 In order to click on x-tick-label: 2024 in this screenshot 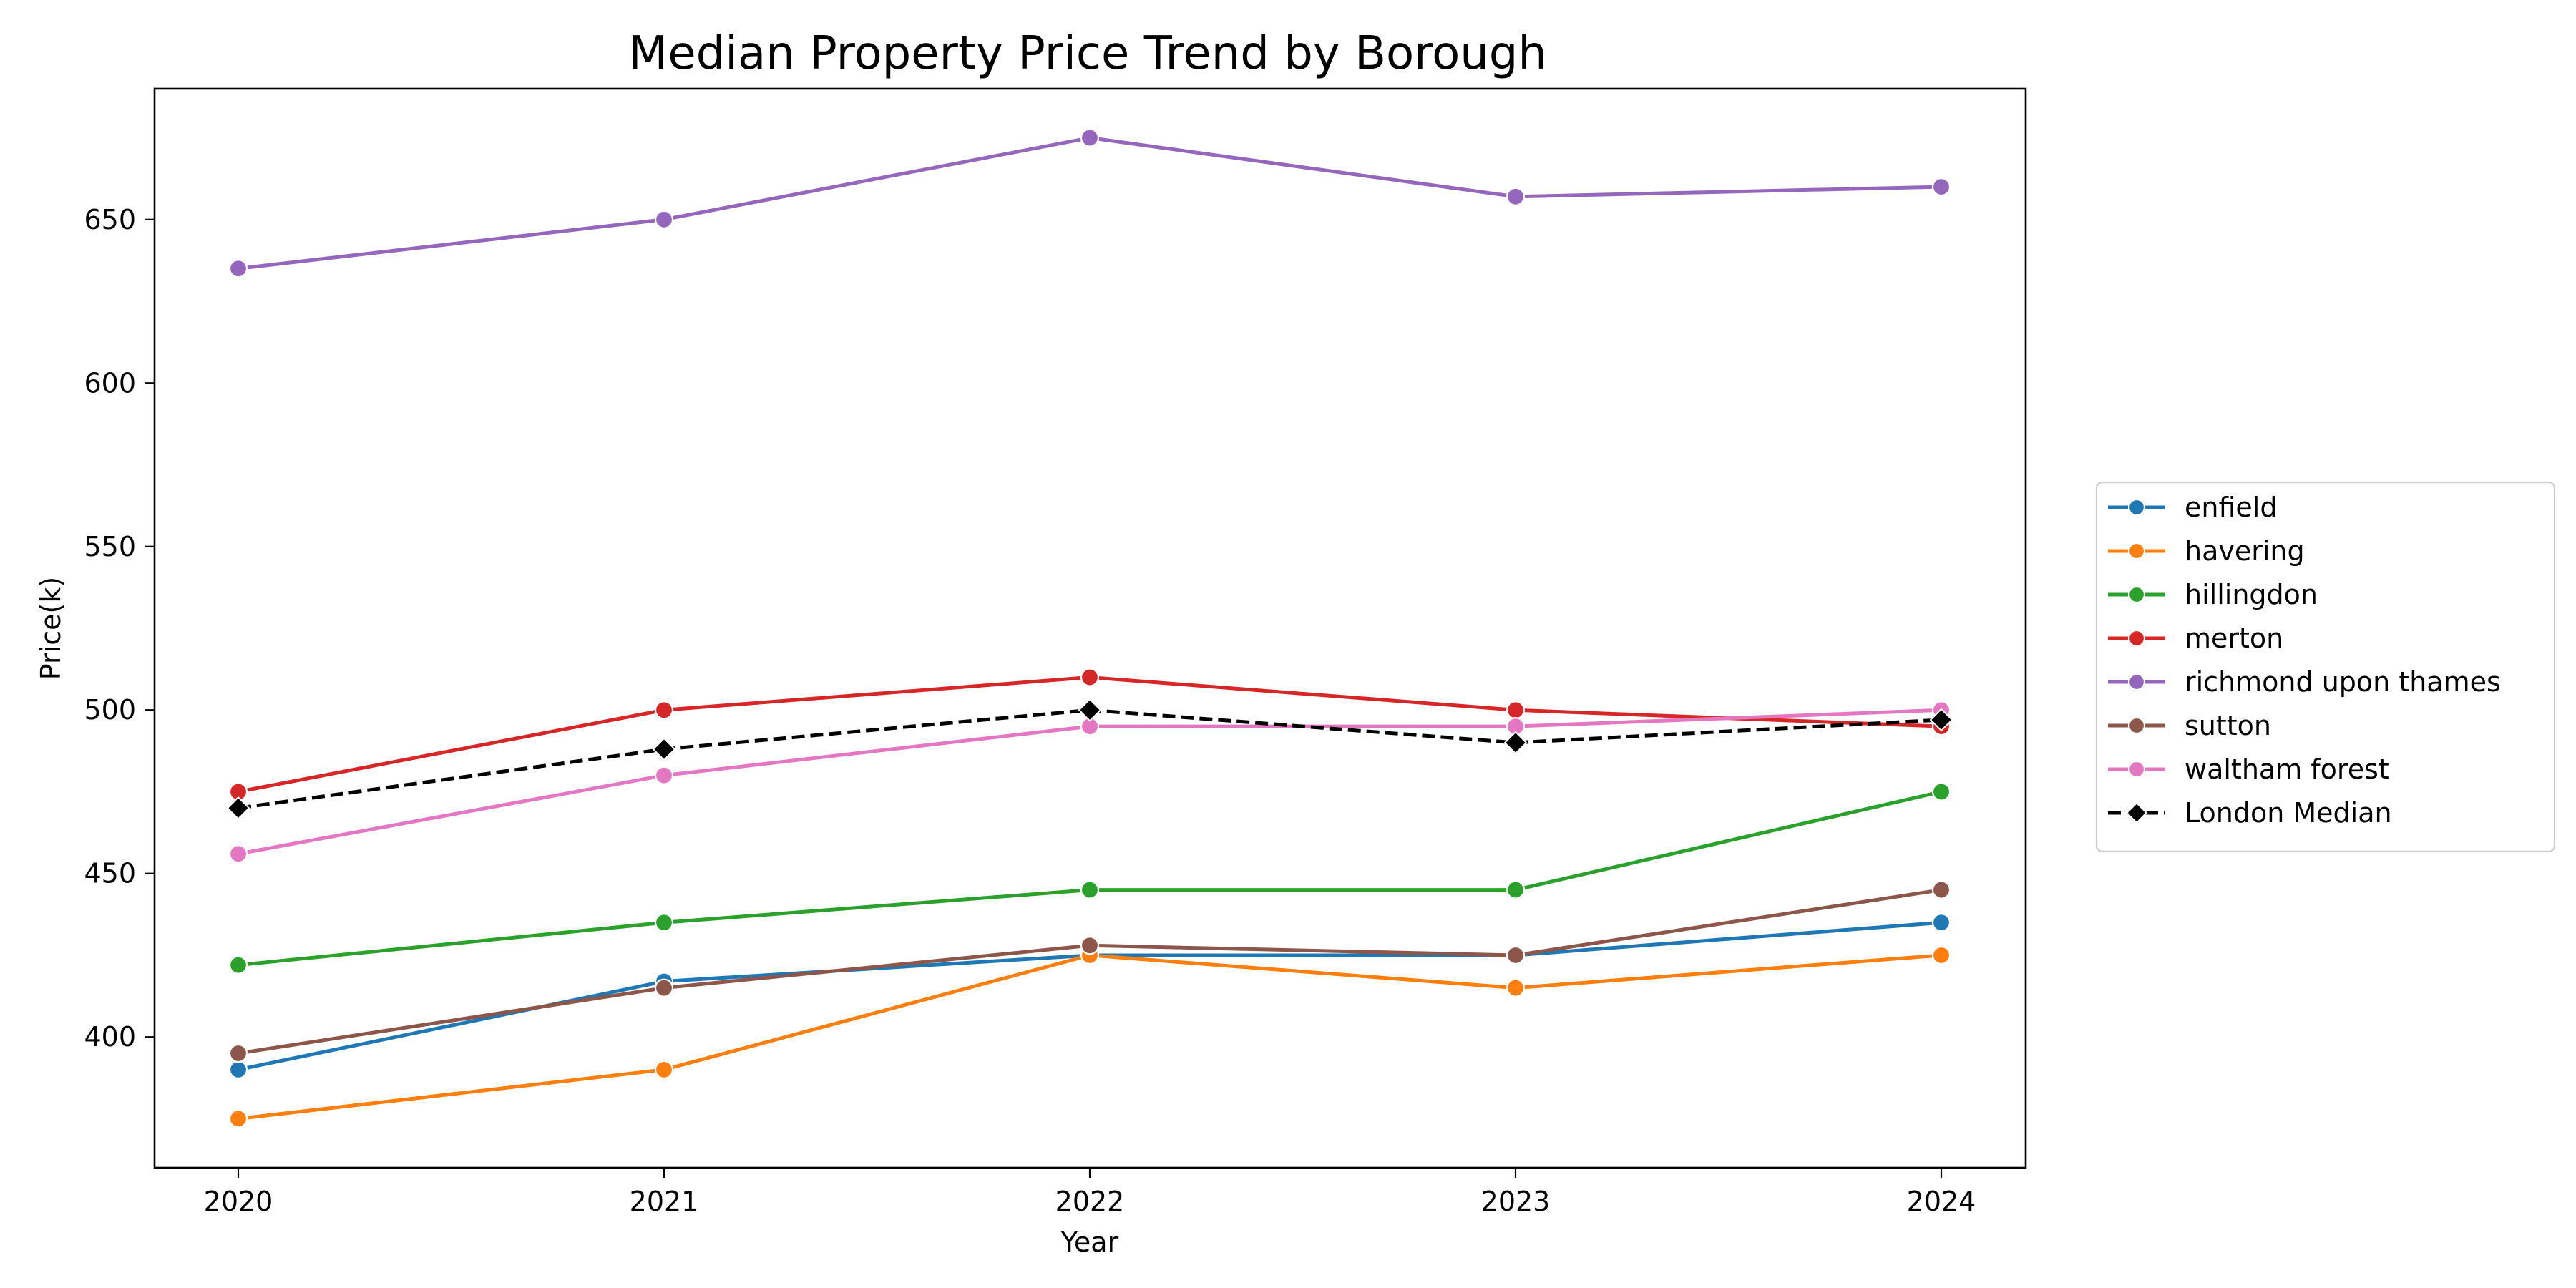, I will do `click(1941, 1201)`.